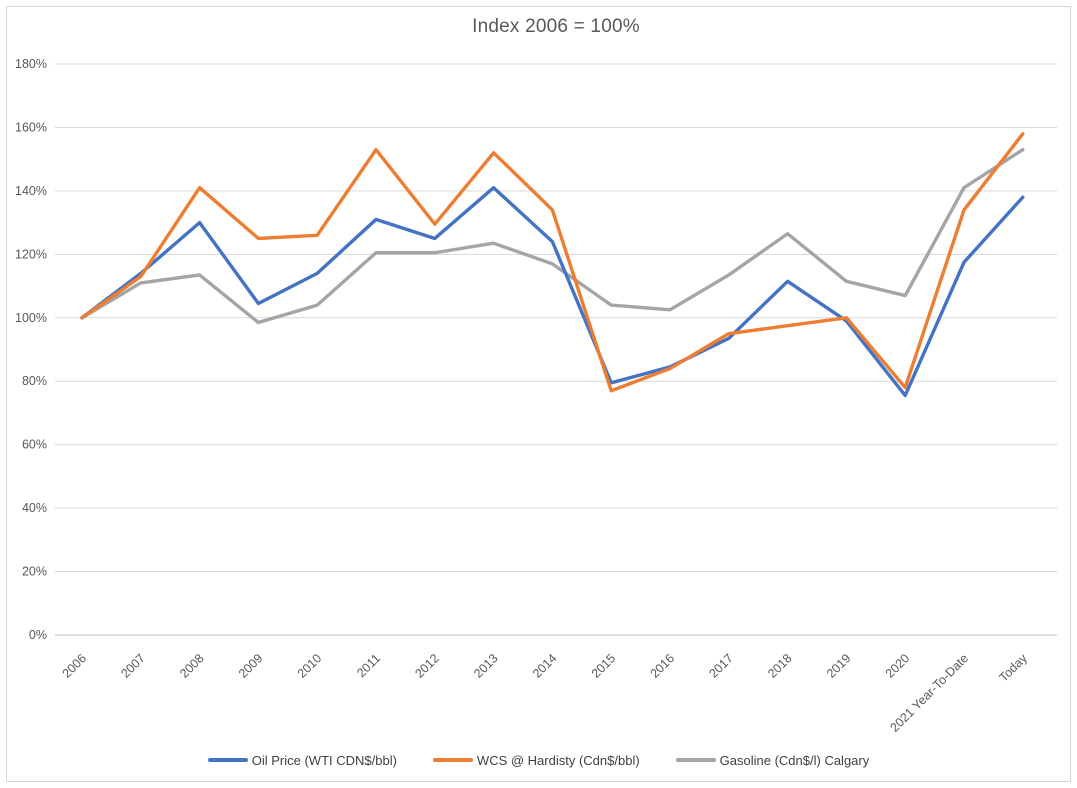 The width and height of the screenshot is (1077, 788). Describe the element at coordinates (556, 26) in the screenshot. I see `chart-title: Index 2006 = 100%` at that location.